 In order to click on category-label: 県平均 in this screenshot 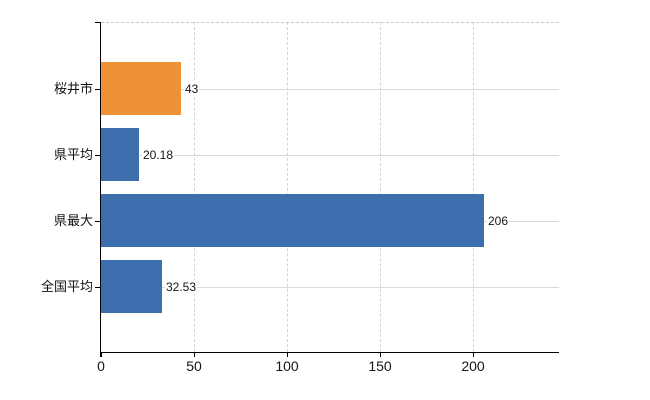, I will do `click(73, 154)`.